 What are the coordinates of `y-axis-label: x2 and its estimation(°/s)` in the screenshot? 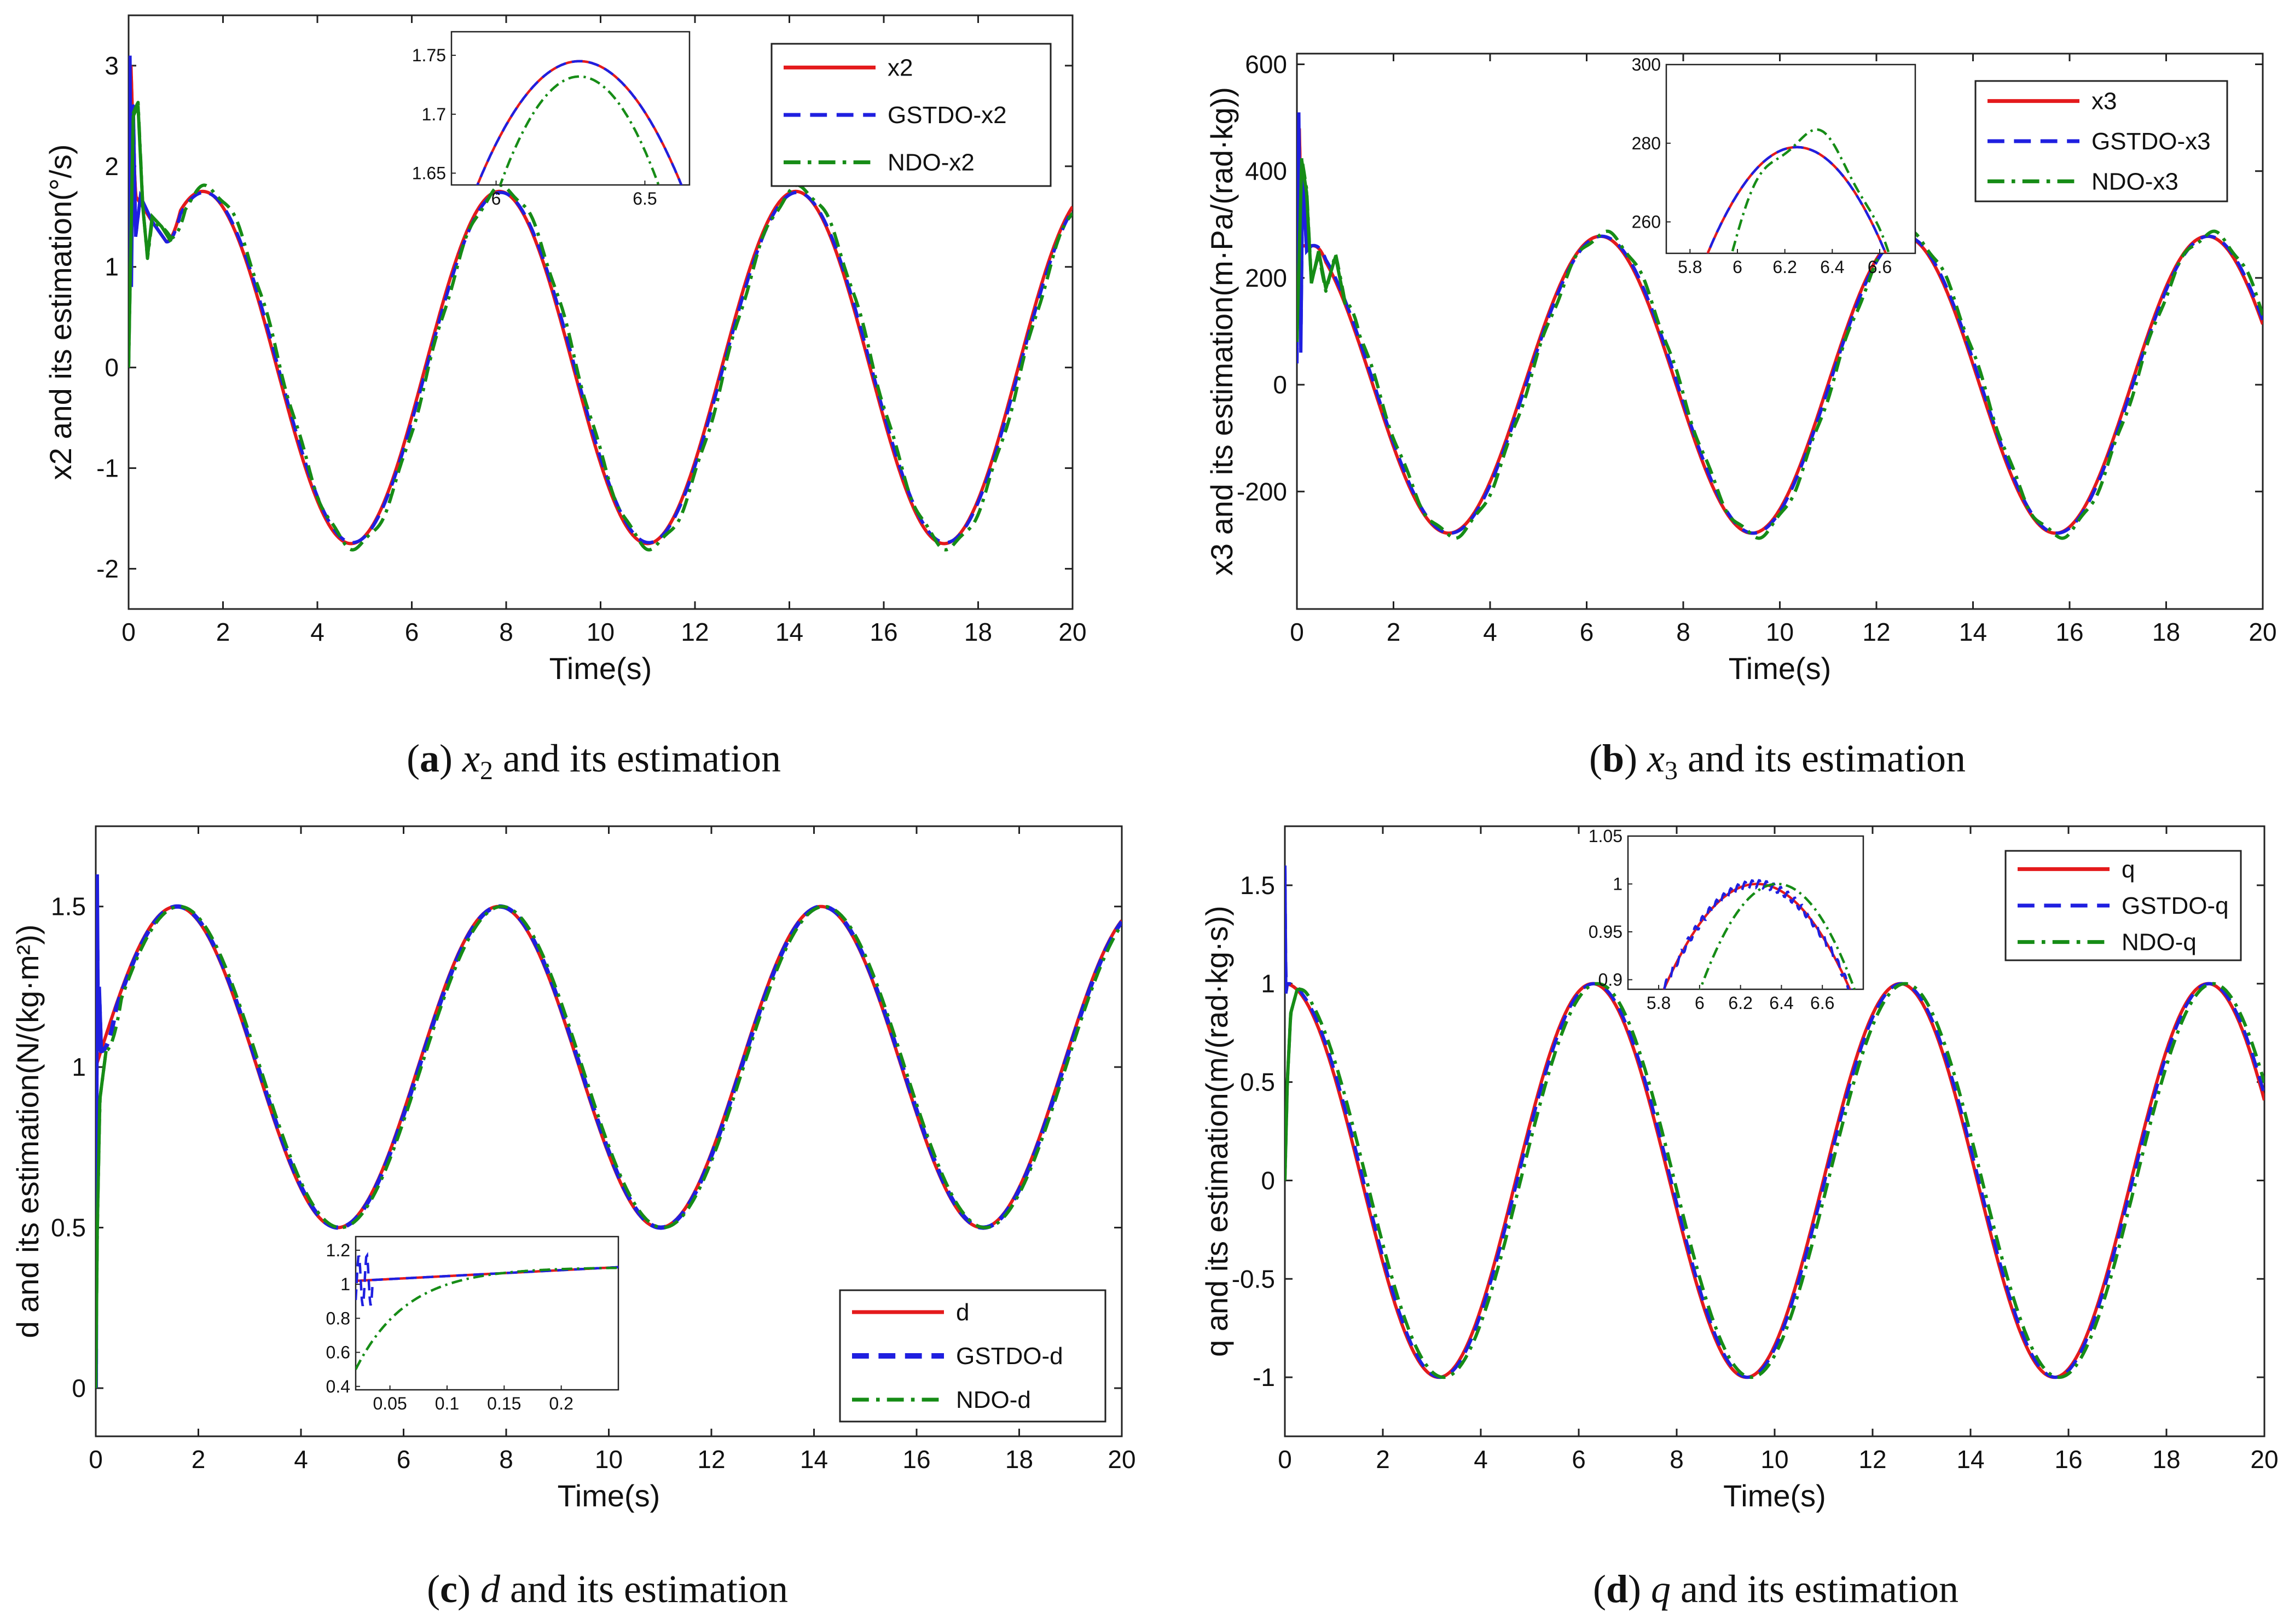 It's located at (61, 312).